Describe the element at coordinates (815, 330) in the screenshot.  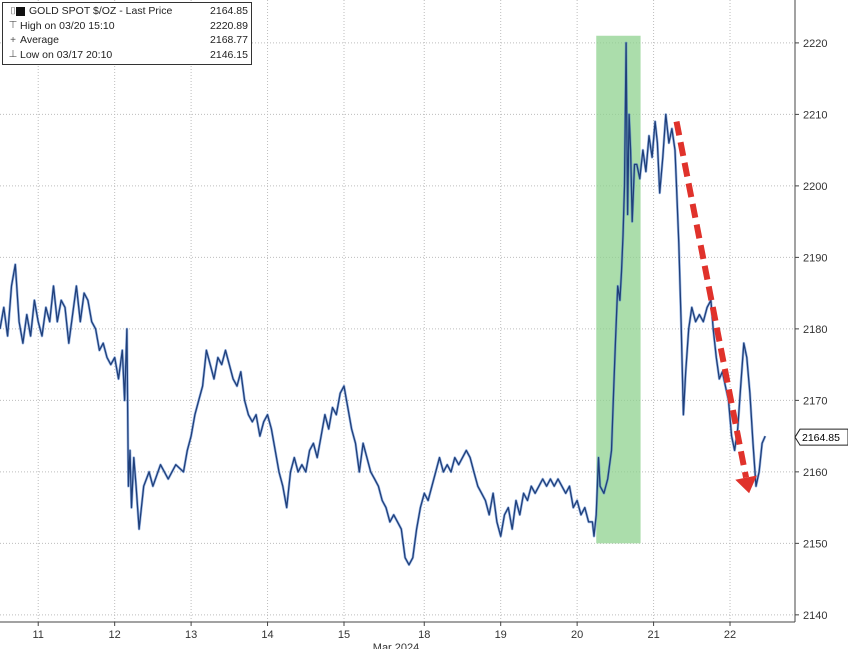
I see `y-tick-label: 2180` at that location.